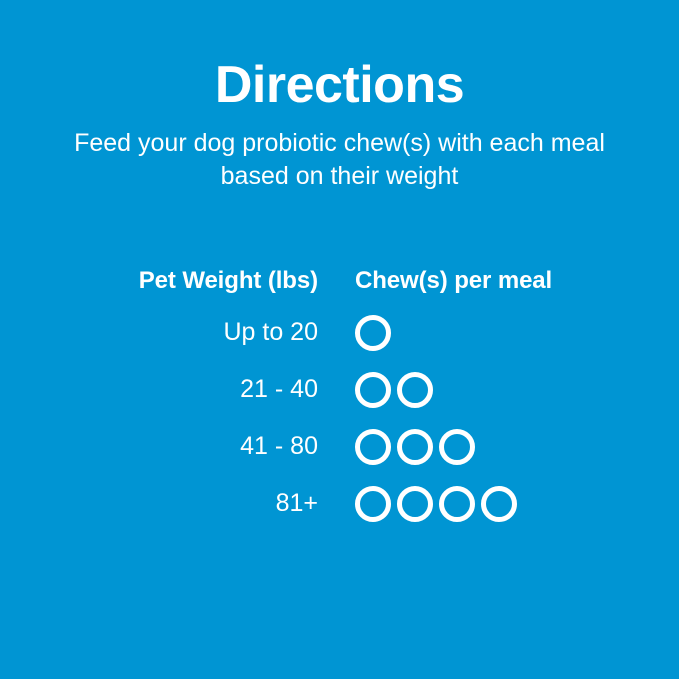 This screenshot has height=679, width=679. I want to click on weight-range-label: Up to 20, so click(270, 332).